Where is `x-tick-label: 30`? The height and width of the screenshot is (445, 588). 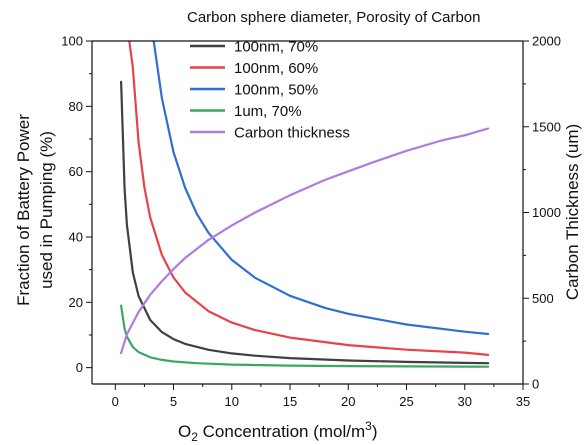 x-tick-label: 30 is located at coordinates (465, 401).